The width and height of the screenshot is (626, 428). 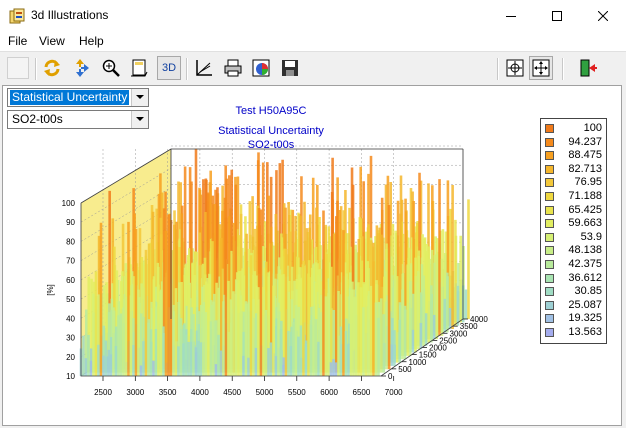 What do you see at coordinates (585, 264) in the screenshot?
I see `legend-label: 42.375` at bounding box center [585, 264].